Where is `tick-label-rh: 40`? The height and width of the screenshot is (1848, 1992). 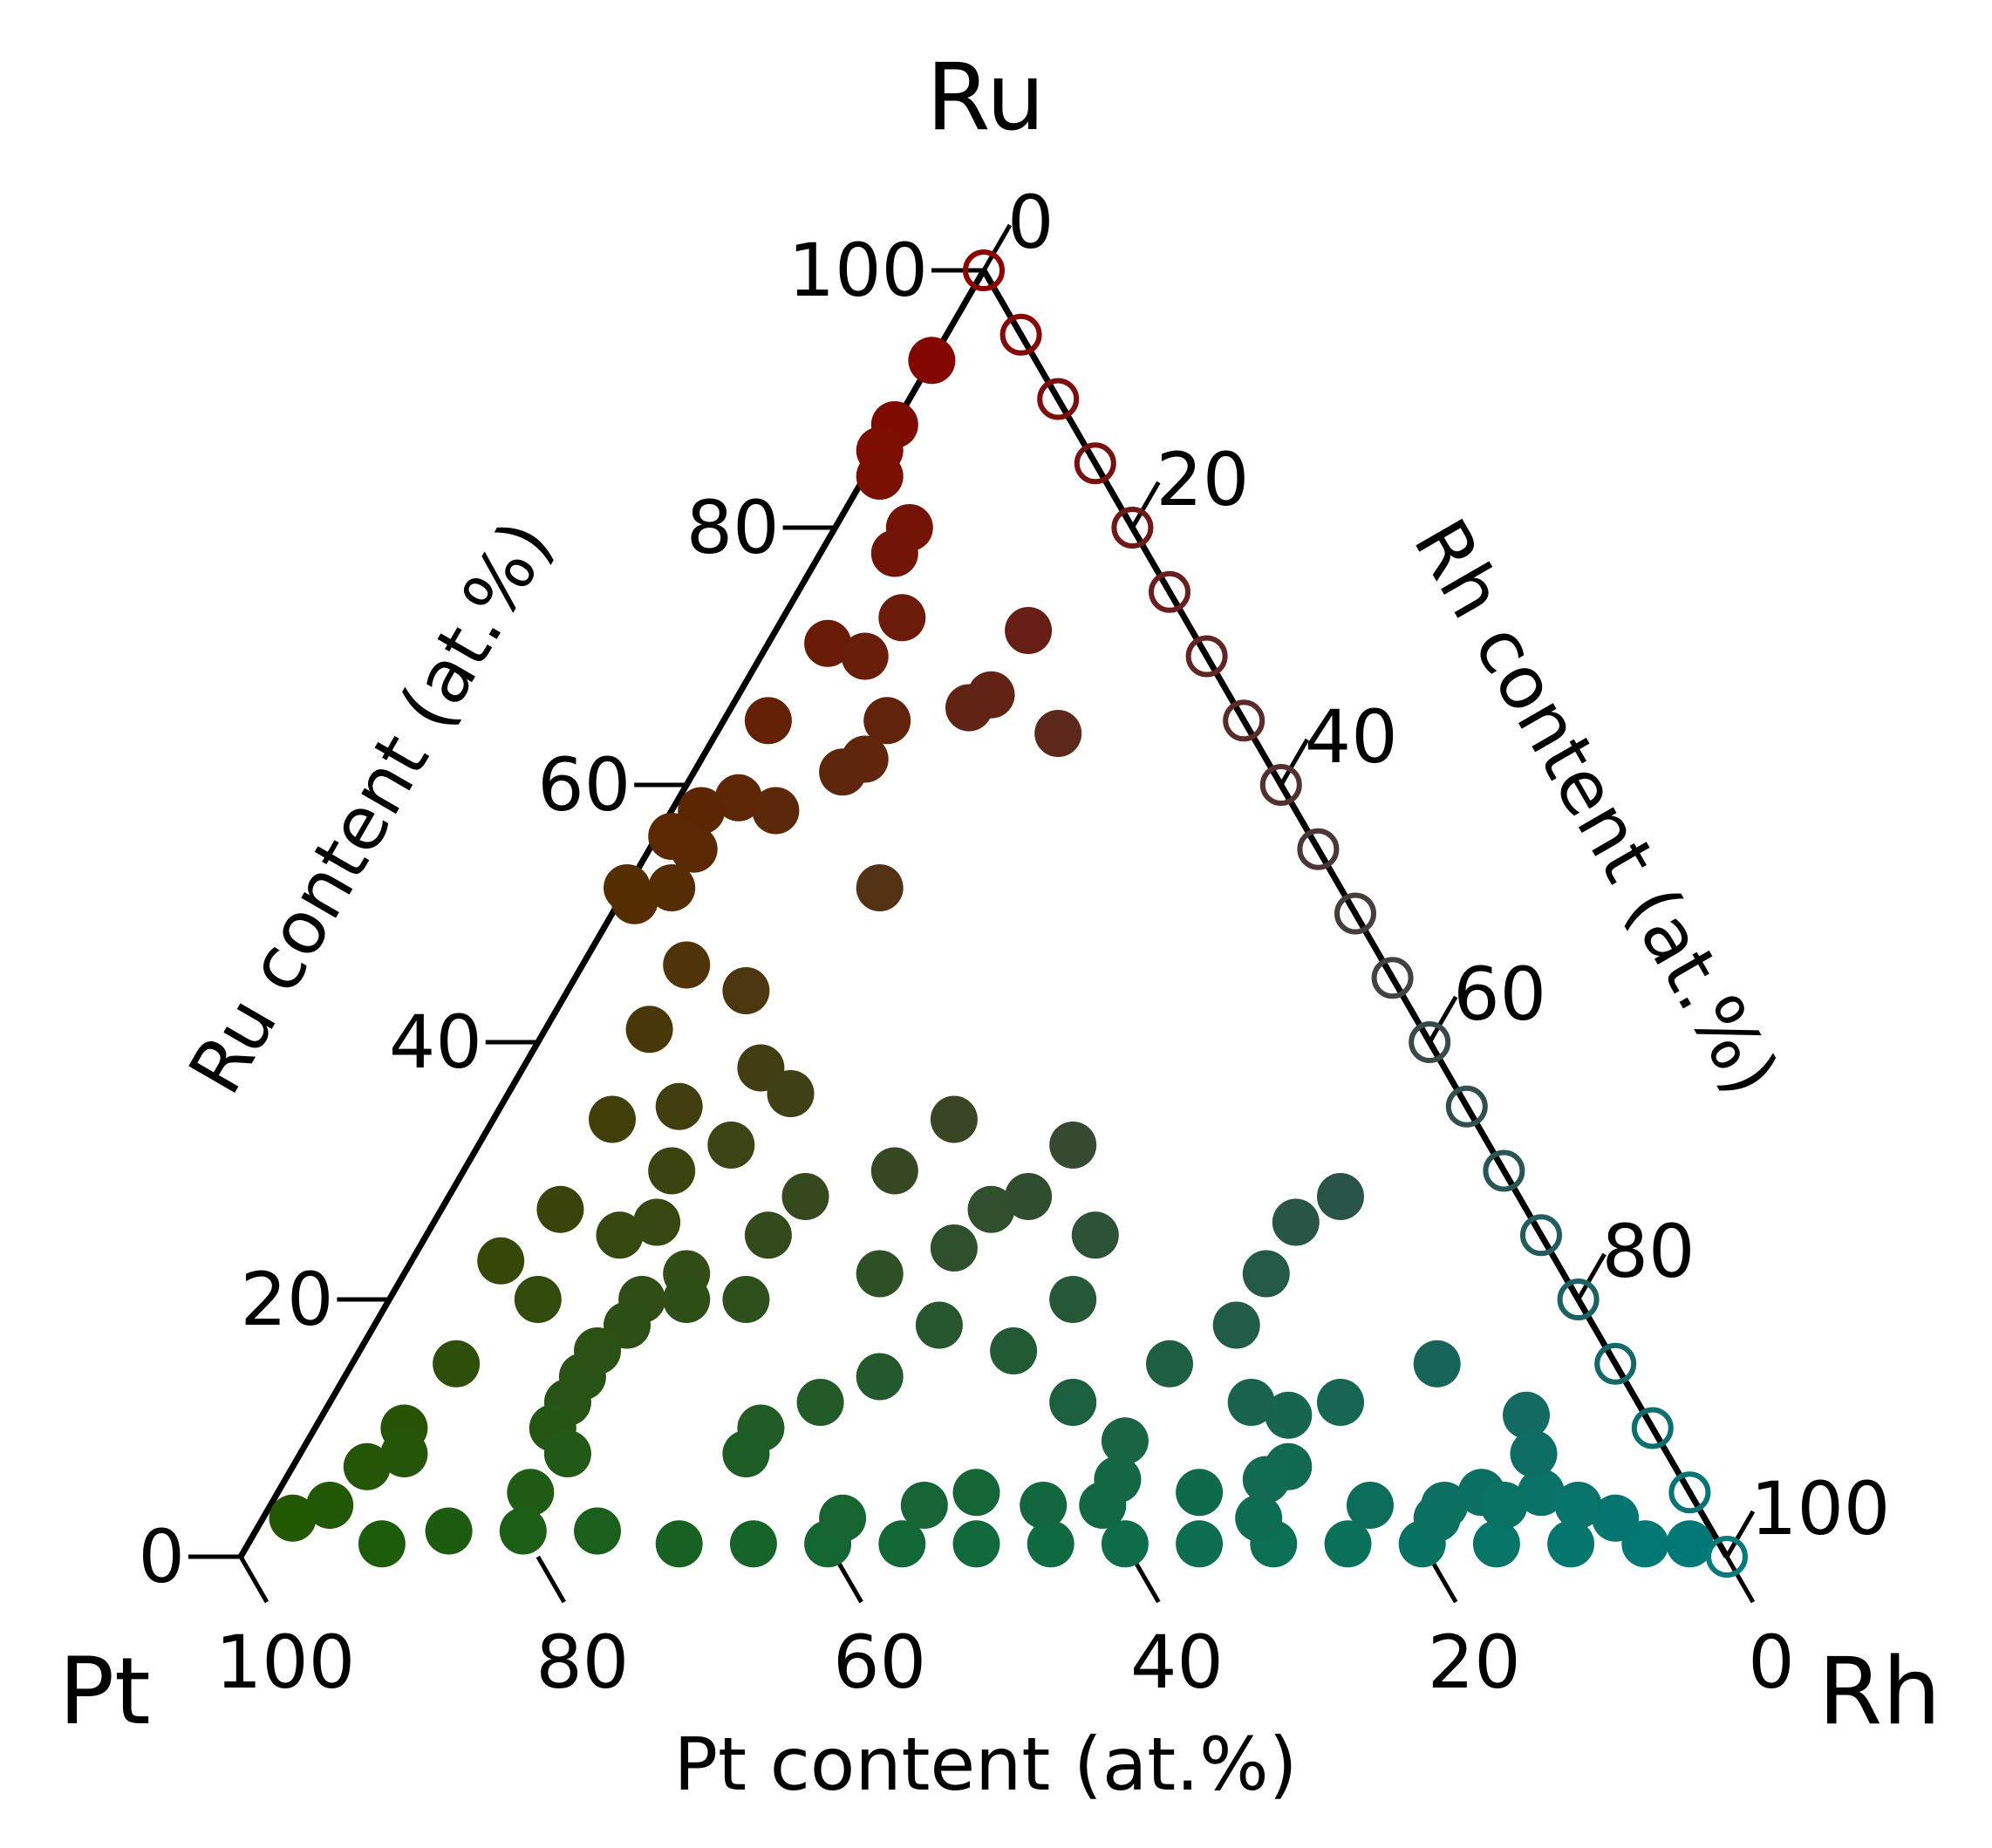
tick-label-rh: 40 is located at coordinates (1351, 737).